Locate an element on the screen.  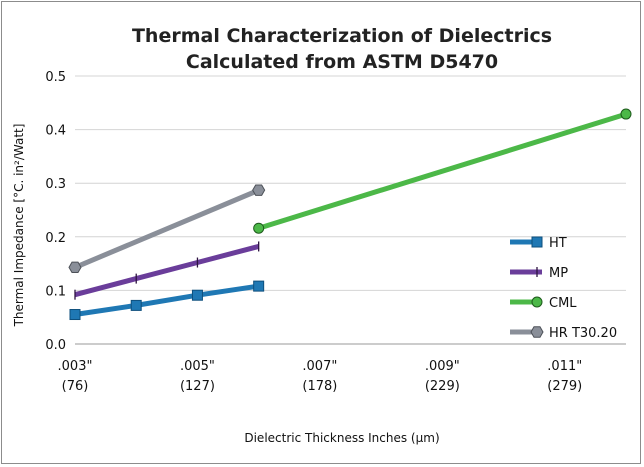
x-axis-title: Dielectric Thickness Inches (µm) is located at coordinates (341, 438).